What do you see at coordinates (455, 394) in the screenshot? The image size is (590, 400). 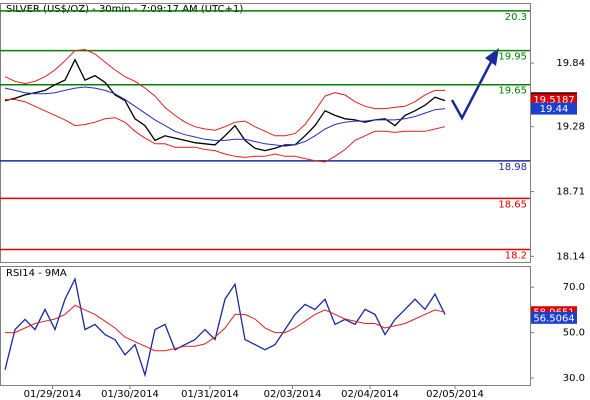 I see `x-tick-label: 02/05/2014` at bounding box center [455, 394].